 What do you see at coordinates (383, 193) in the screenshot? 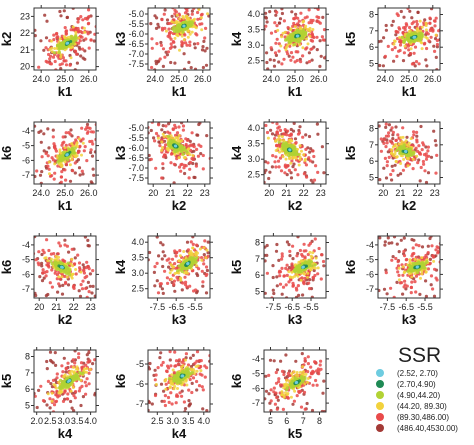
I see `x-tick-label: 20` at bounding box center [383, 193].